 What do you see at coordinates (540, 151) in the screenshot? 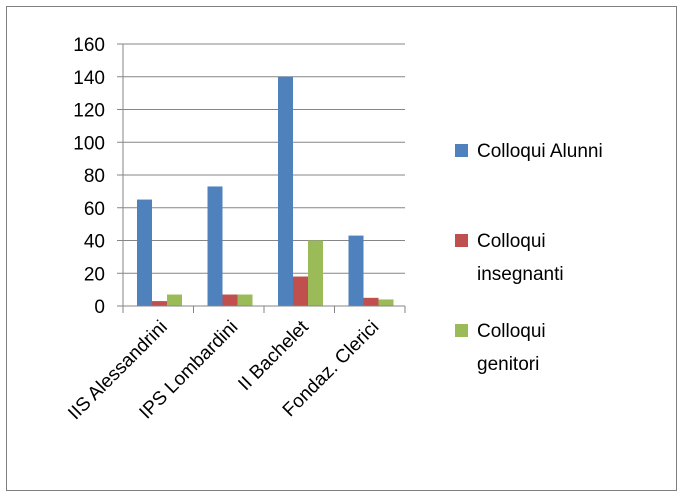
I see `legend-label: Colloqui Alunni` at bounding box center [540, 151].